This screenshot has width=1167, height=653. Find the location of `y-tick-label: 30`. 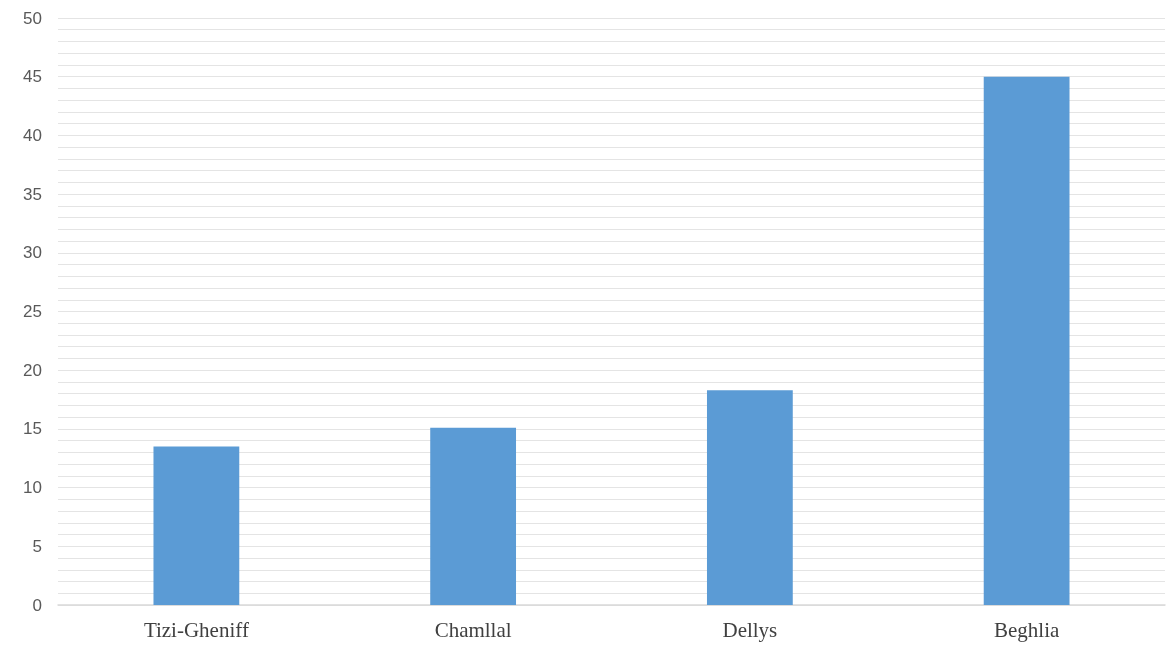

y-tick-label: 30 is located at coordinates (32, 253).